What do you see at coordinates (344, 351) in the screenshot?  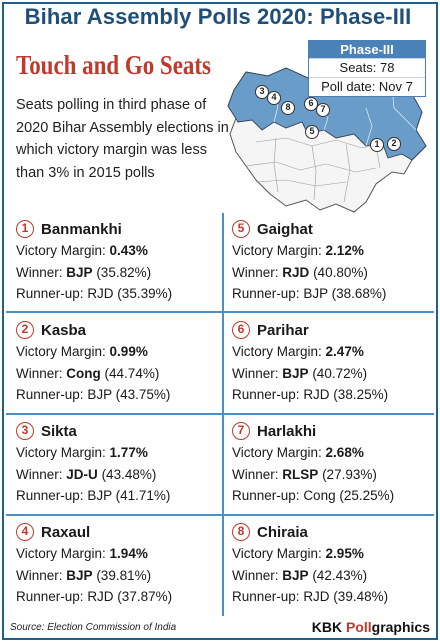 I see `margin-value: 2.47%` at bounding box center [344, 351].